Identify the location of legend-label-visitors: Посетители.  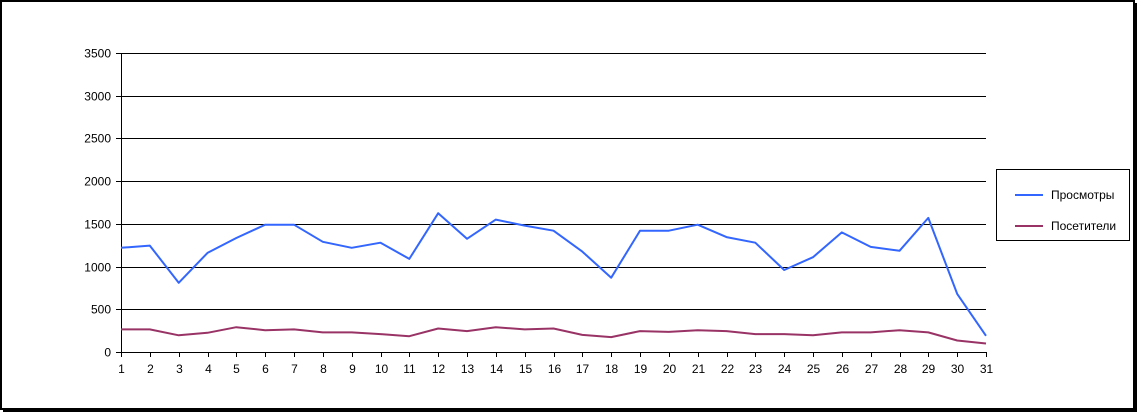
(1084, 226).